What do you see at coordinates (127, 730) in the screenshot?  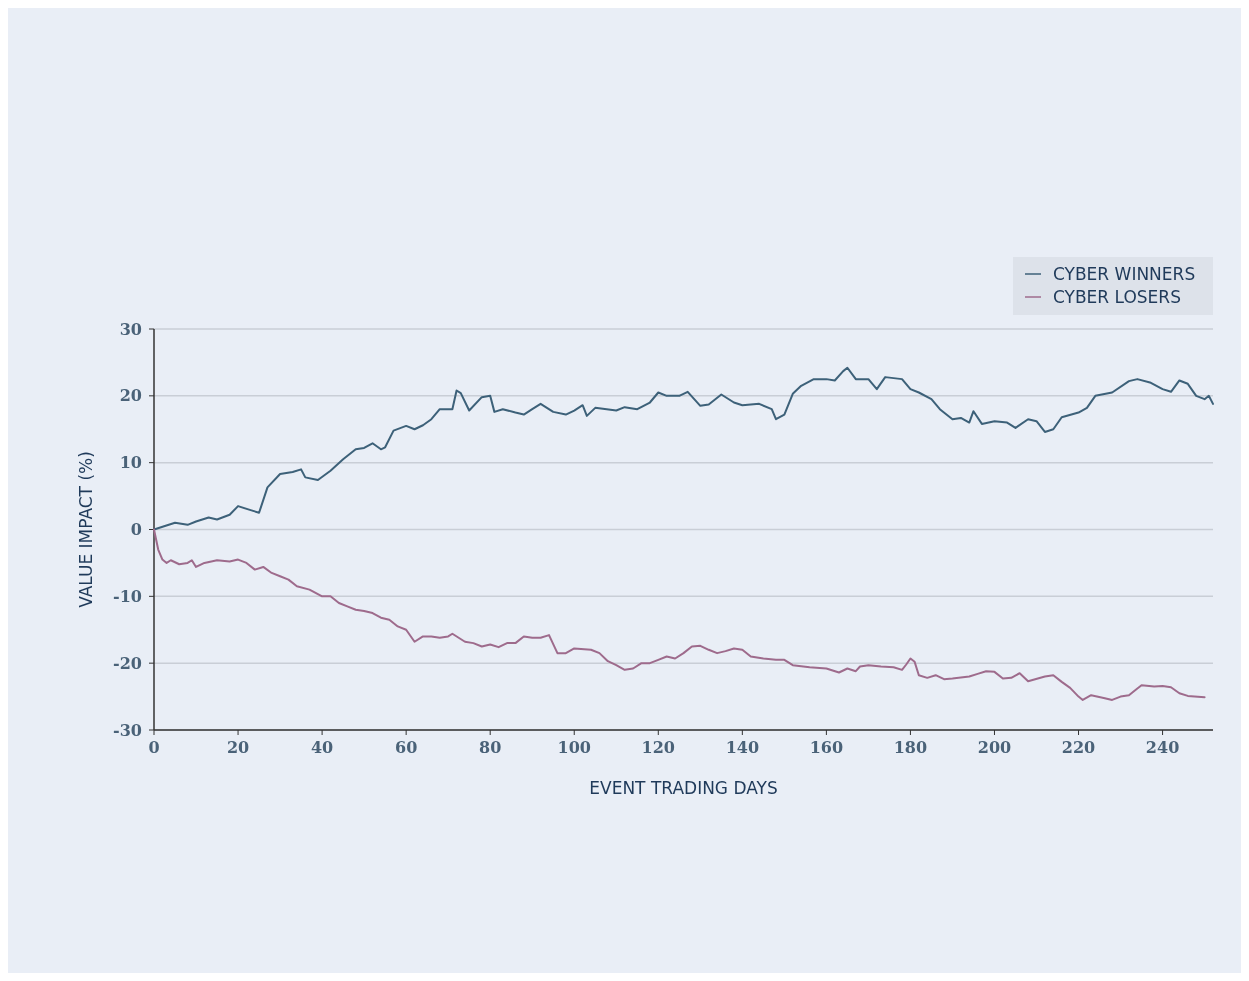 I see `y-tick-label: -30` at bounding box center [127, 730].